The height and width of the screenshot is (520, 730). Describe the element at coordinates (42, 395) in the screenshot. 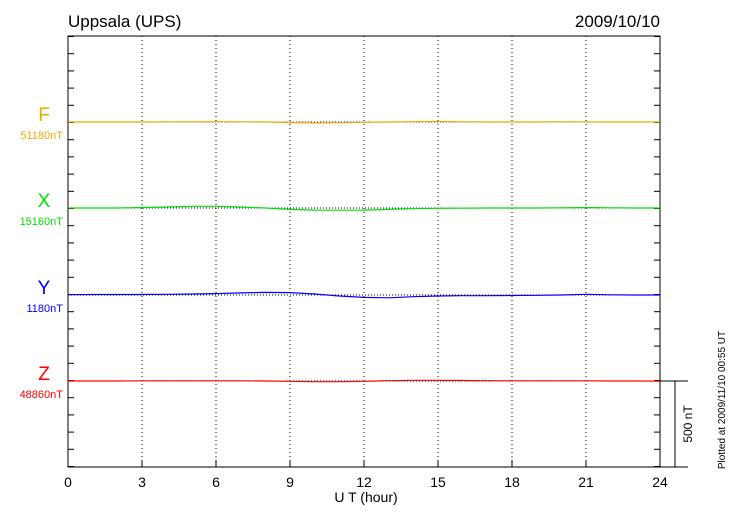

I see `baseline-label-z: 48860nT` at that location.